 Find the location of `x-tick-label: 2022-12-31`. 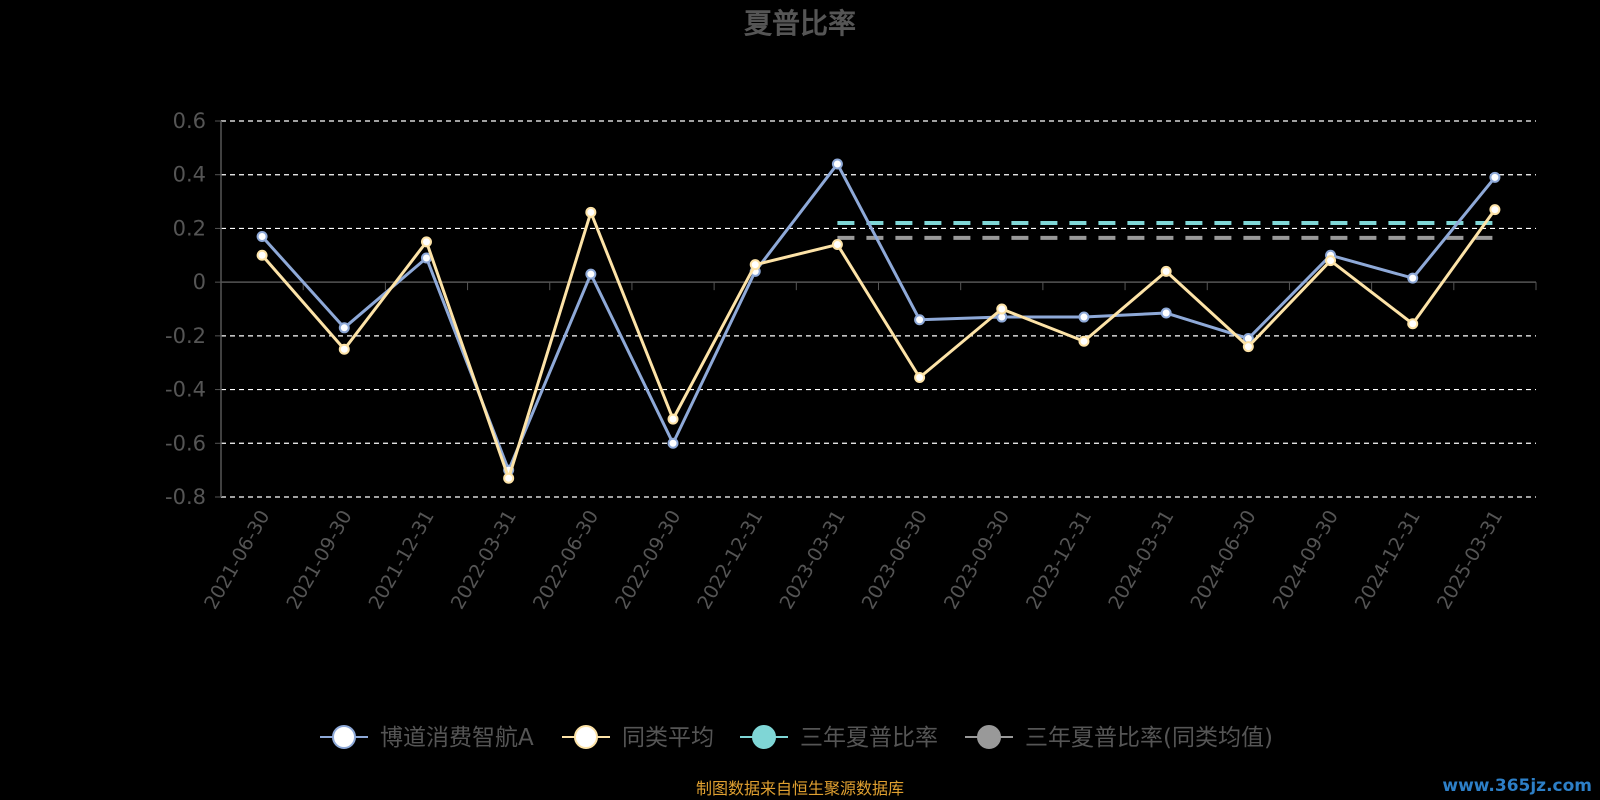

x-tick-label: 2022-12-31 is located at coordinates (730, 560).